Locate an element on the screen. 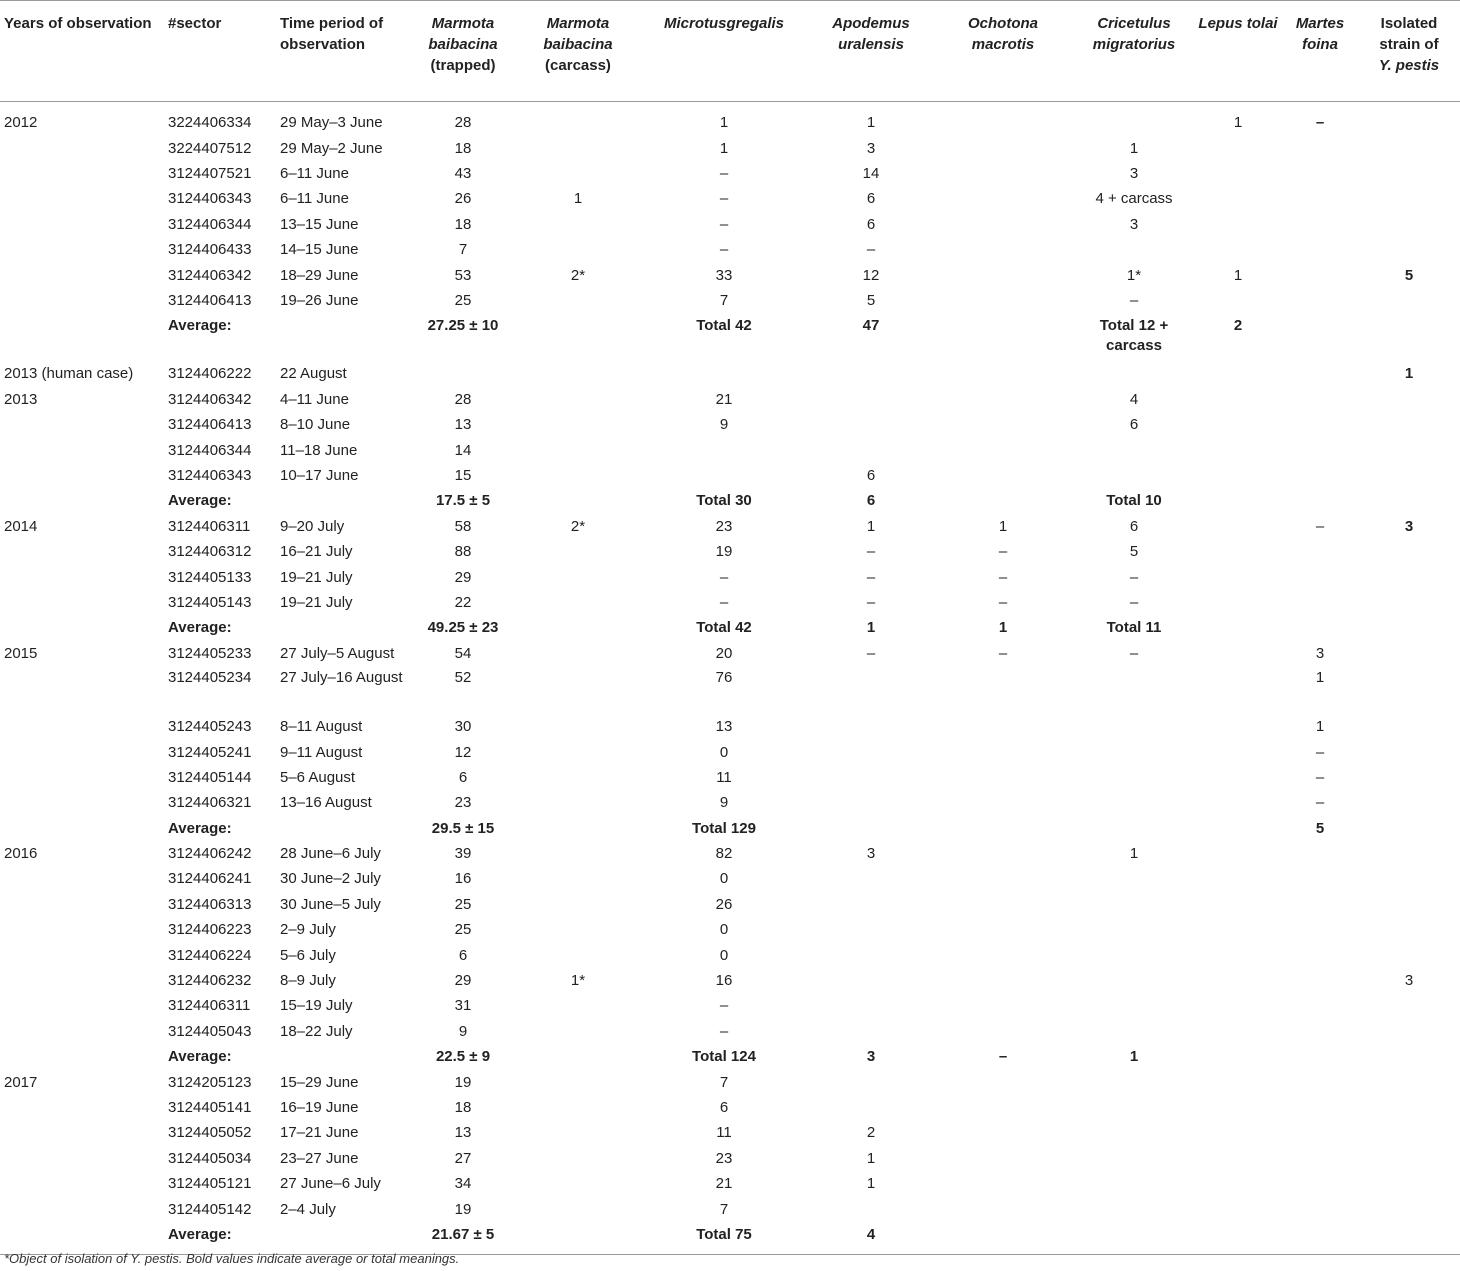 This screenshot has height=1271, width=1460. cell-period: 29 May–3 June is located at coordinates (331, 122).